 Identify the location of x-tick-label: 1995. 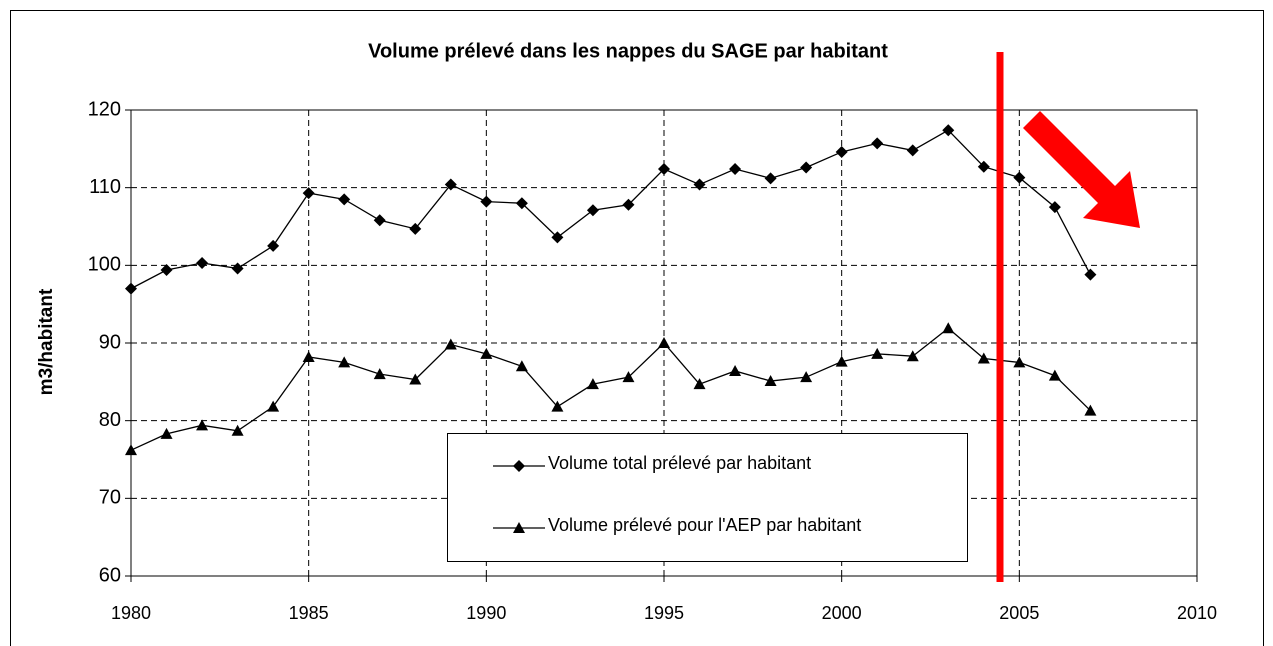
(664, 613).